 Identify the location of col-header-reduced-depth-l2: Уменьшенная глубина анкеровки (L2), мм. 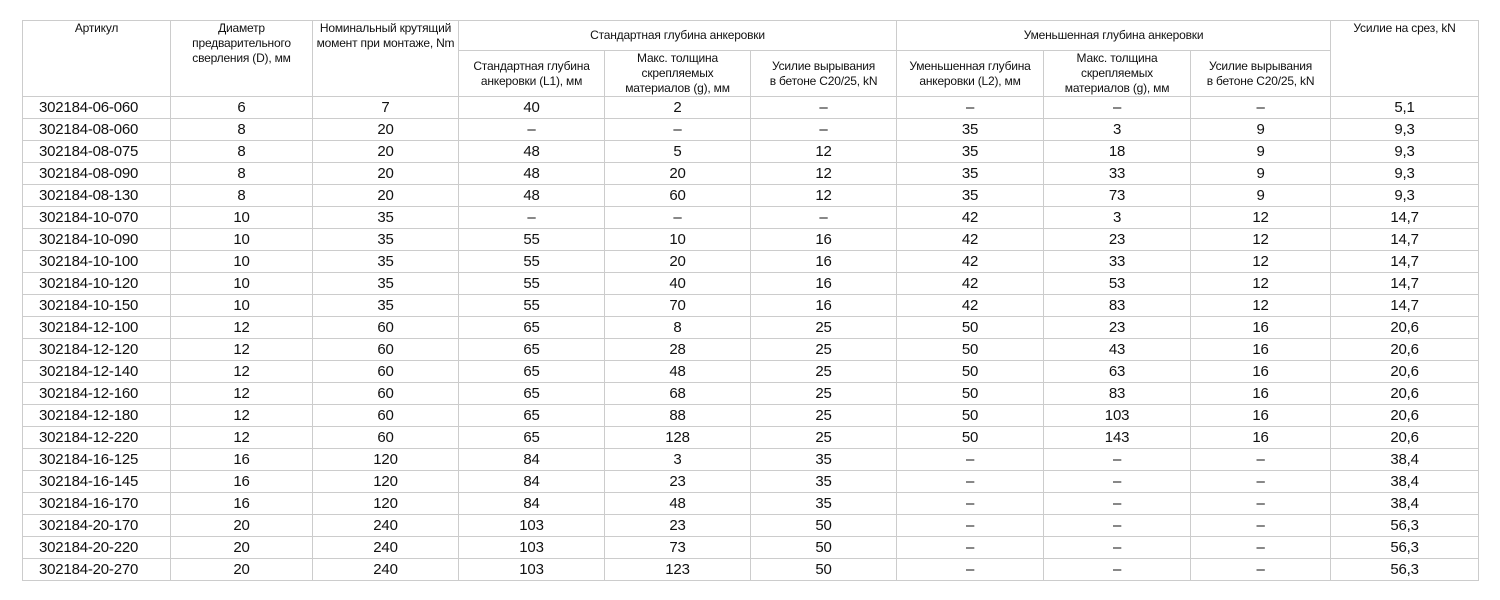
(970, 73).